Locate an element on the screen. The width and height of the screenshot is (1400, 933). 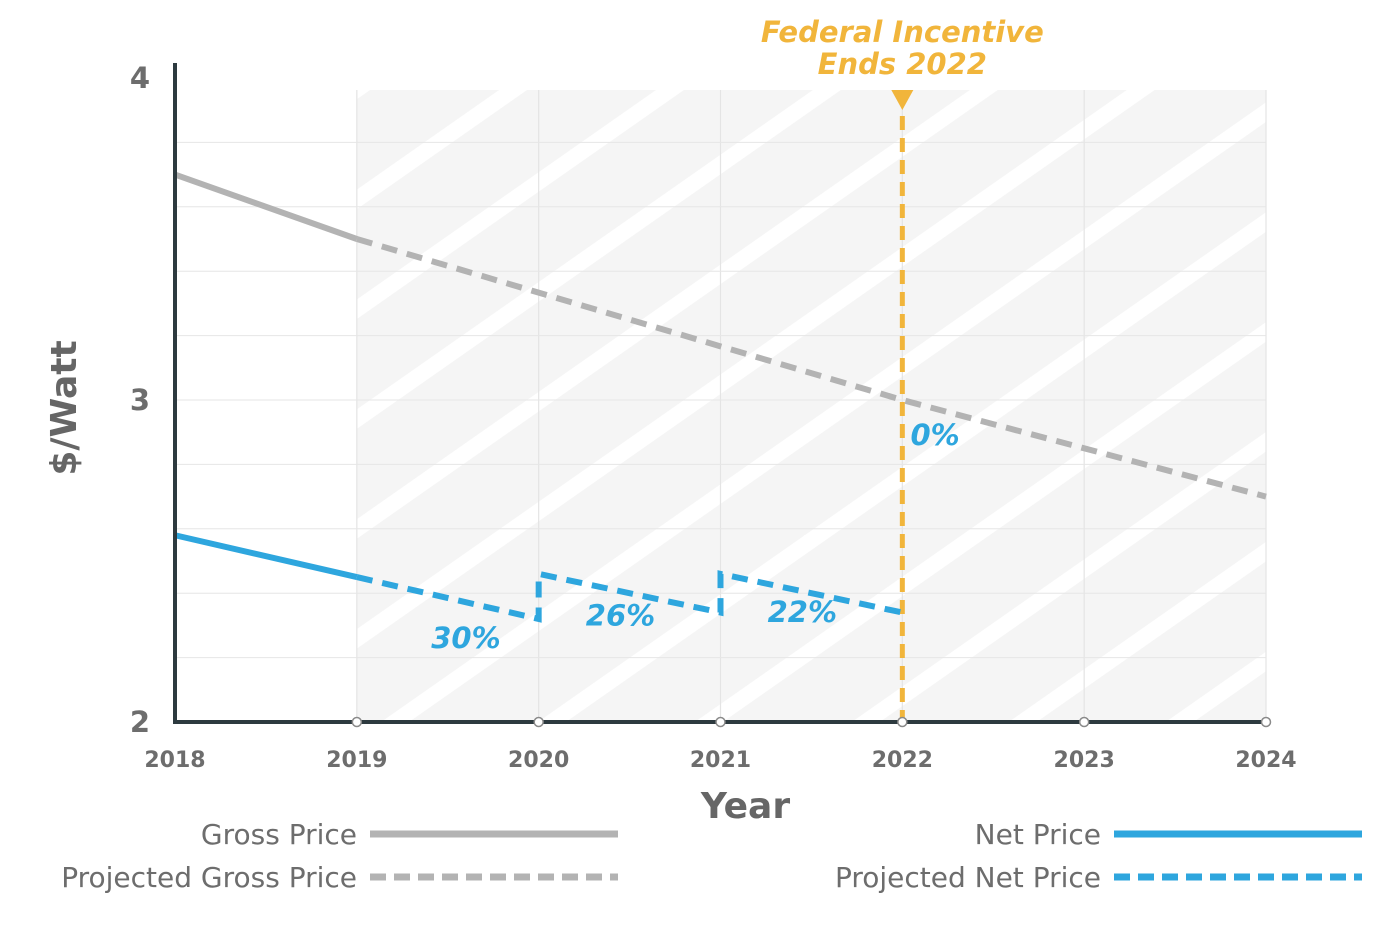
legend-label: Projected Net Price is located at coordinates (968, 877).